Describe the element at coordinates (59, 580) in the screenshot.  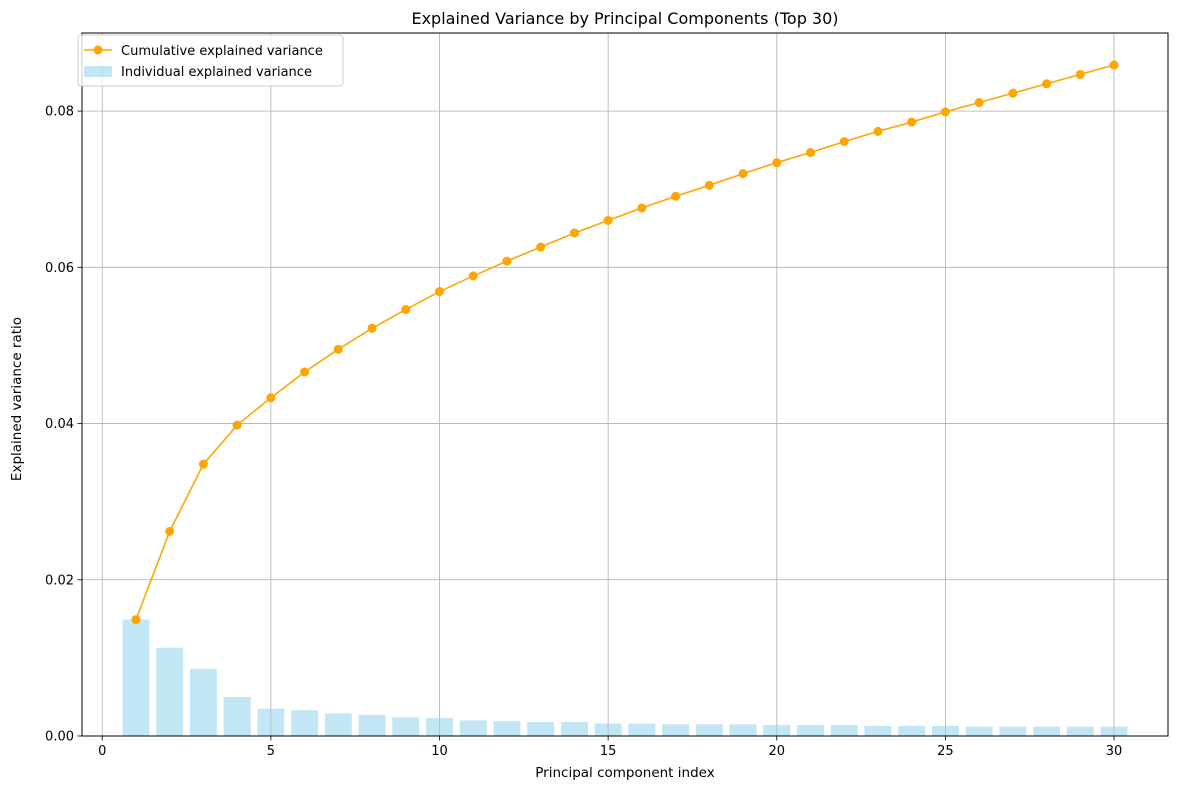
I see `y-tick-label: 0.02` at that location.